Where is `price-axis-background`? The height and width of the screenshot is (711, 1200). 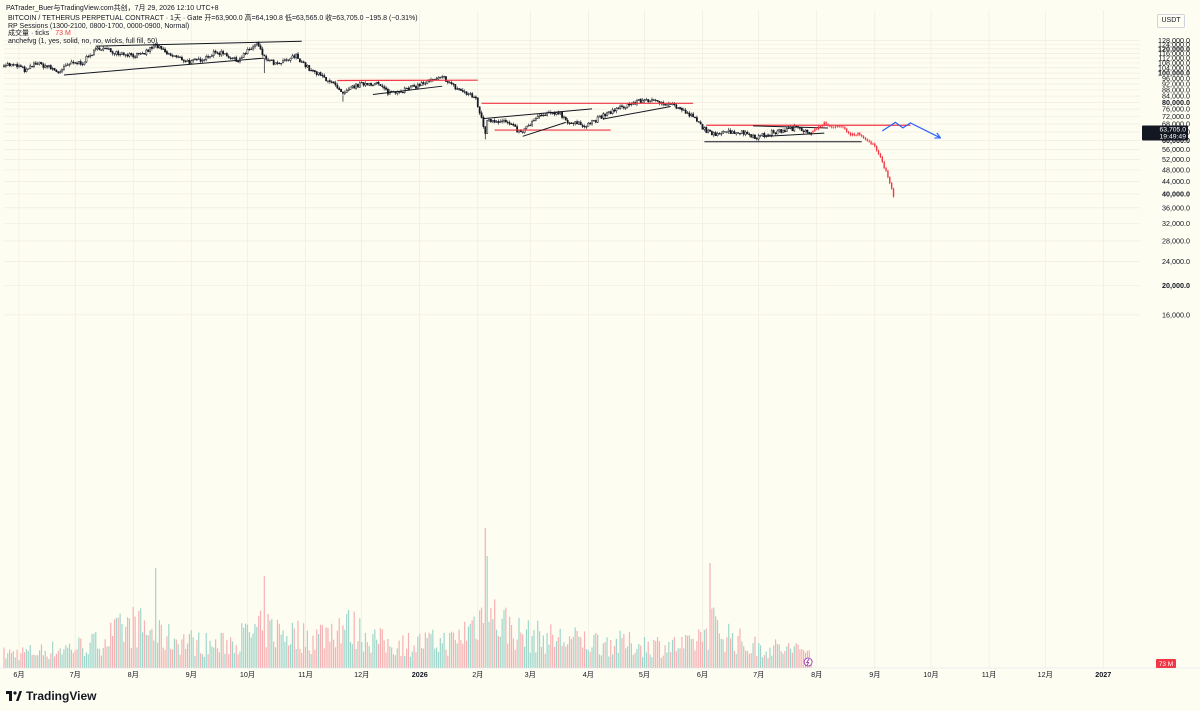 price-axis-background is located at coordinates (1170, 355).